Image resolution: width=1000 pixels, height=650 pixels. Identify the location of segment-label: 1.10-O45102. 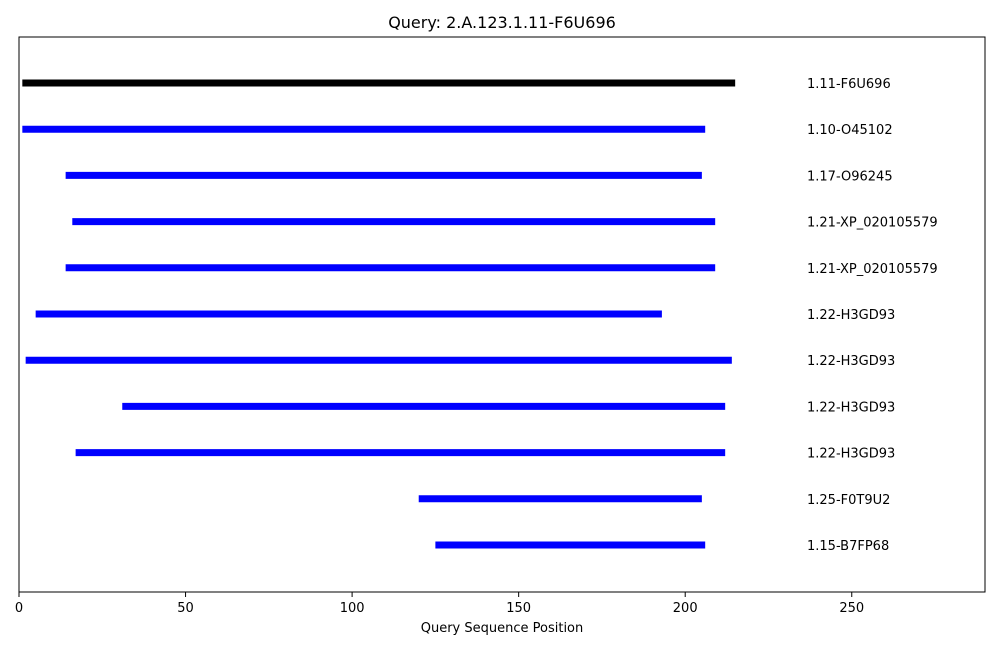
(850, 130).